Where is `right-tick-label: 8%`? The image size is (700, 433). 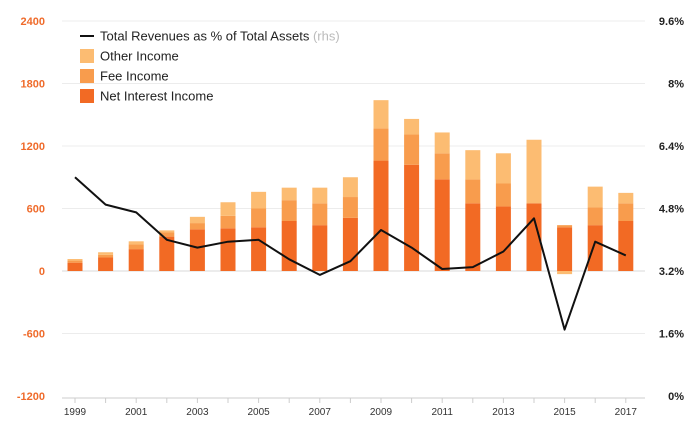 right-tick-label: 8% is located at coordinates (676, 85).